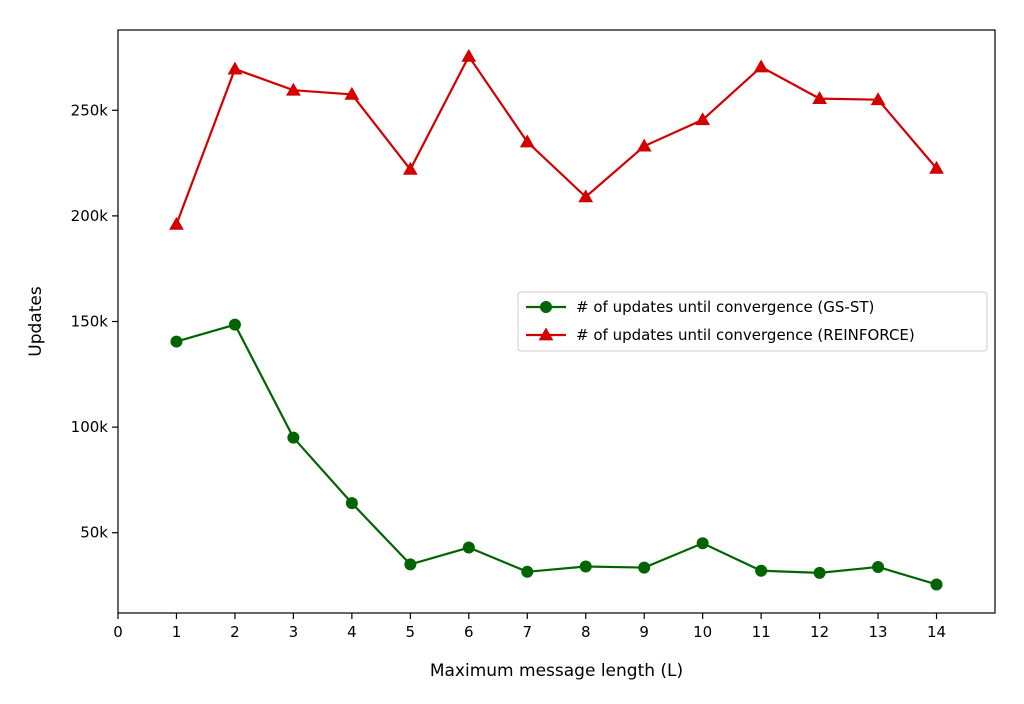 The image size is (1024, 704). I want to click on y-tick-label: 200k, so click(90, 216).